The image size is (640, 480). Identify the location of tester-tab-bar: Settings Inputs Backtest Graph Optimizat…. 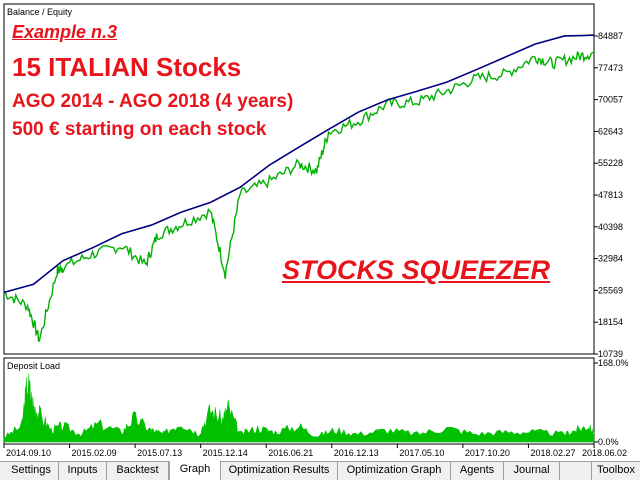
(320, 470).